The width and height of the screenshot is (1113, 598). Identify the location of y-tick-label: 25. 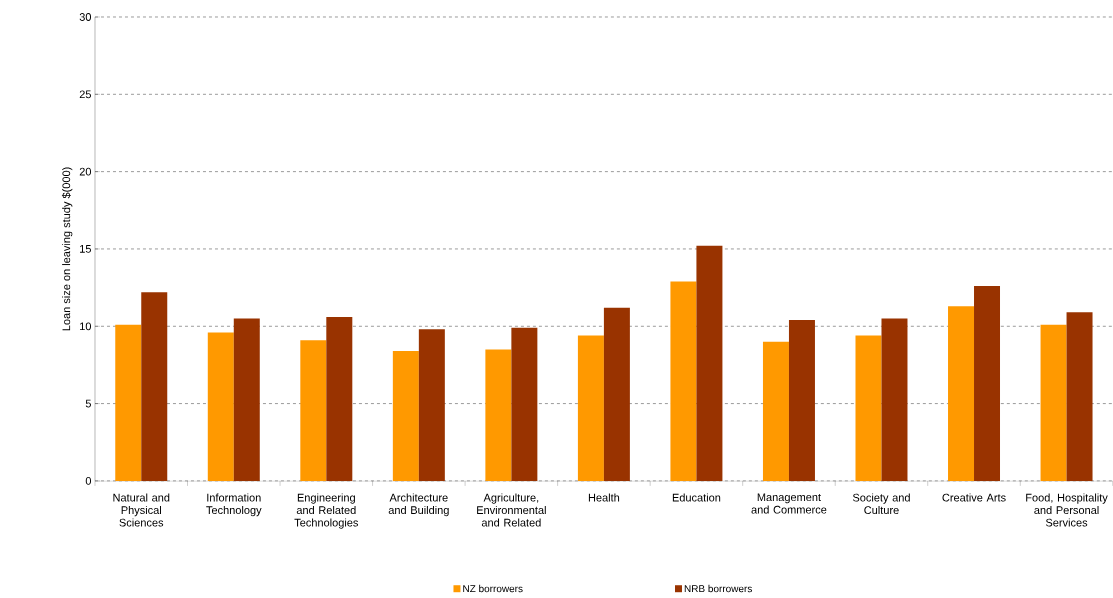
(85, 94).